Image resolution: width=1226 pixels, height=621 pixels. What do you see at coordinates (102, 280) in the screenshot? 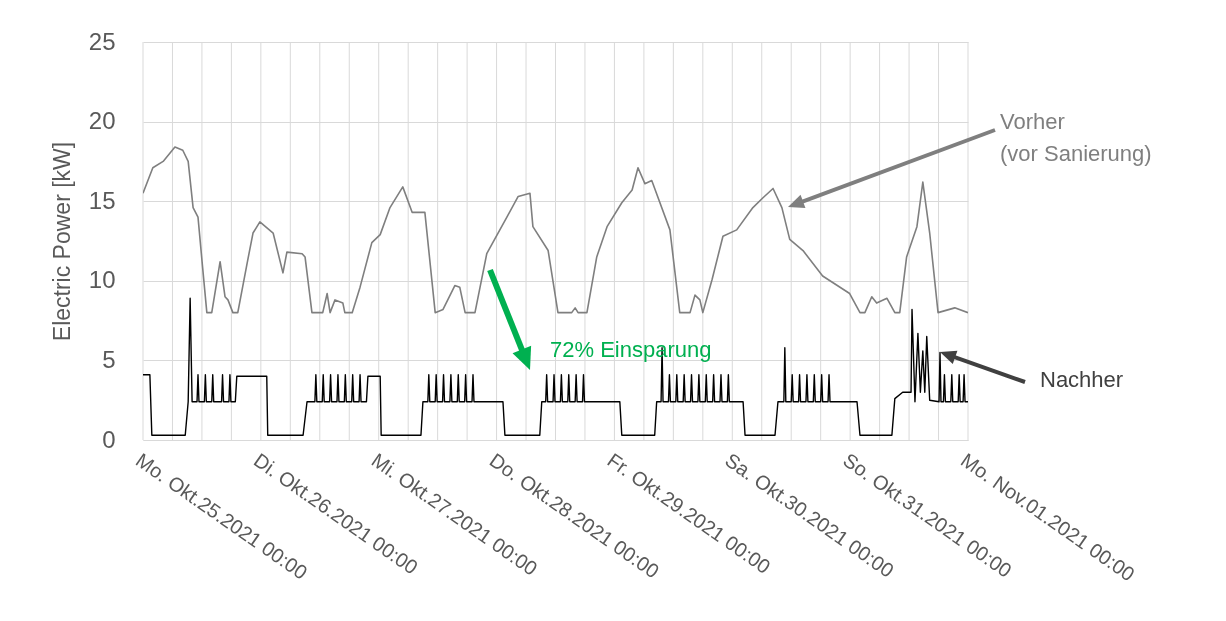
I see `y-tick-label: 10` at bounding box center [102, 280].